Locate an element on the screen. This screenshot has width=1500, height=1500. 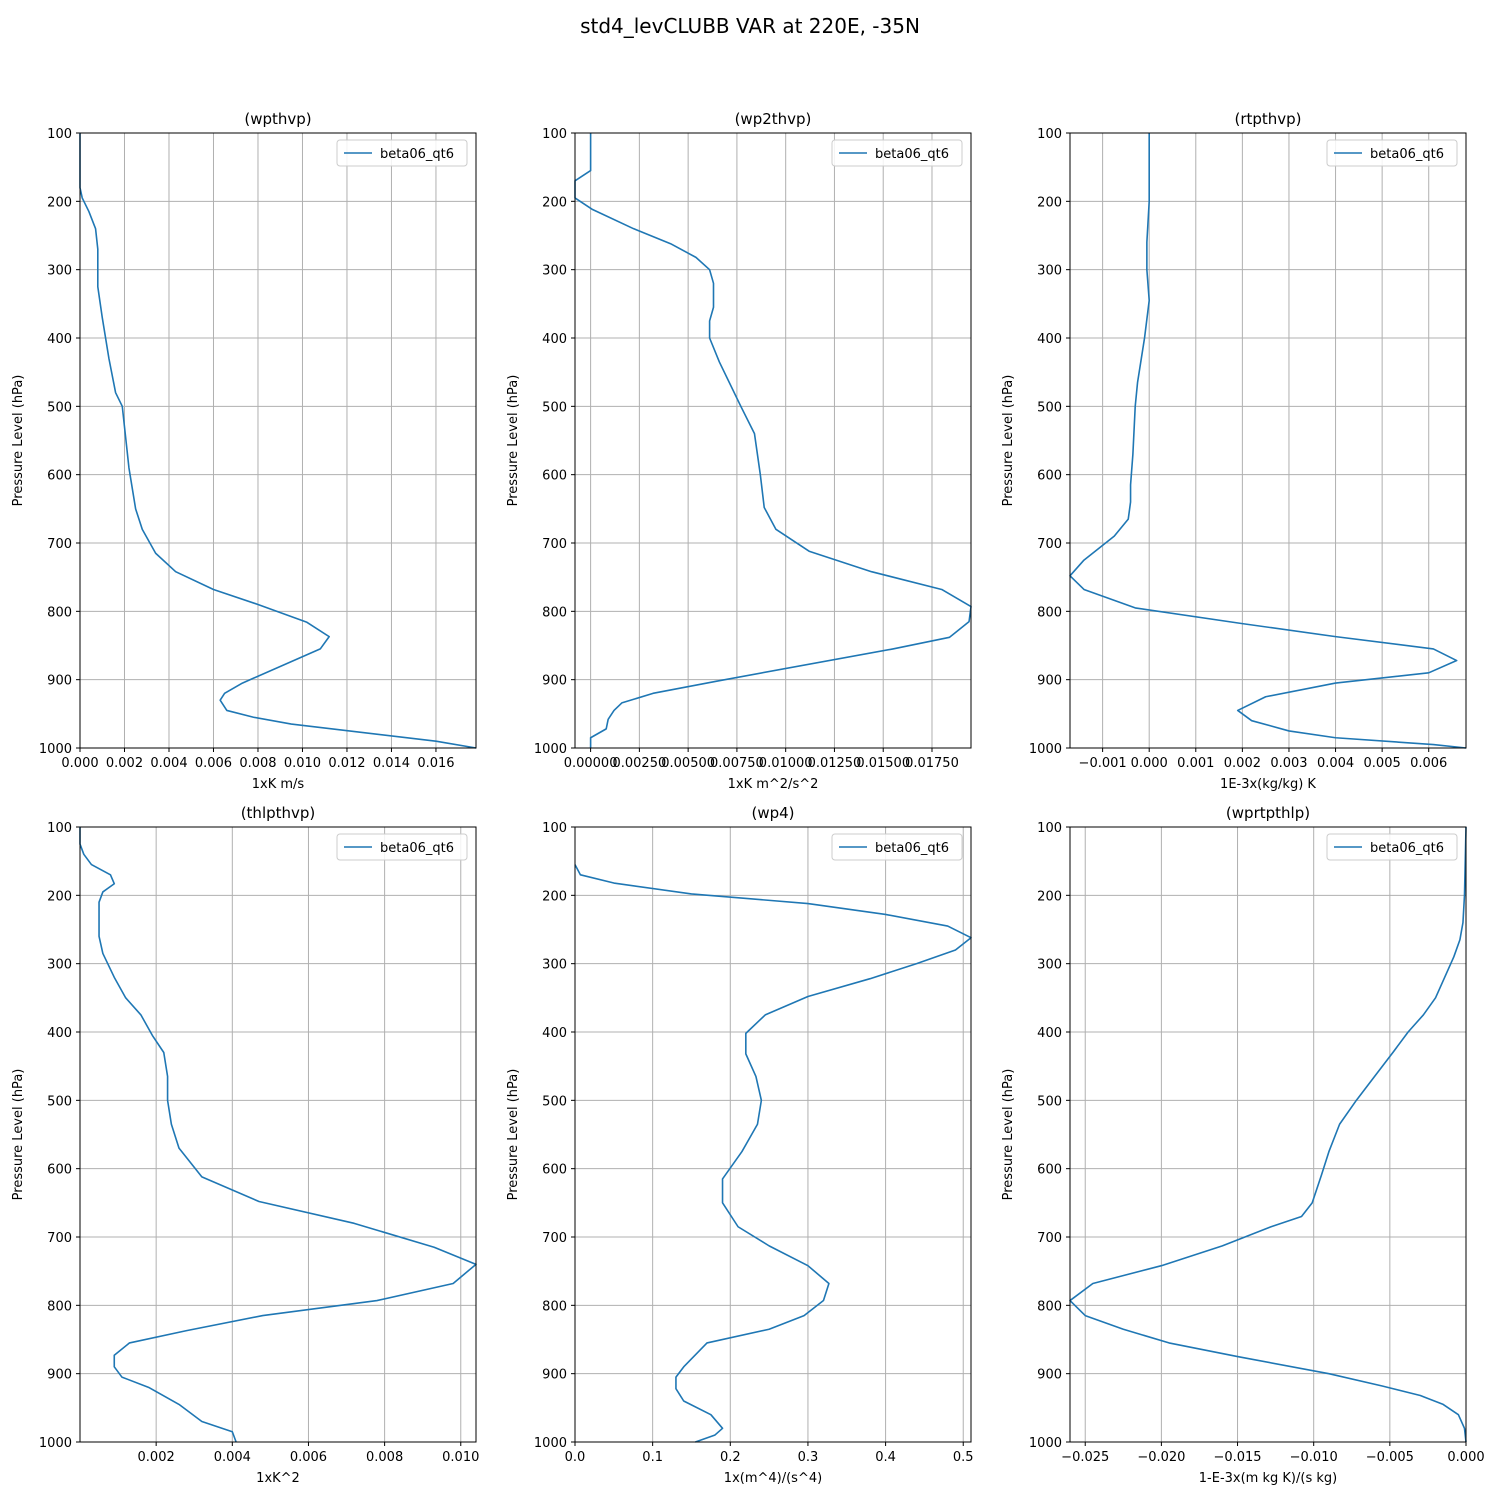
x-tick-label: 0.006 is located at coordinates (1428, 763).